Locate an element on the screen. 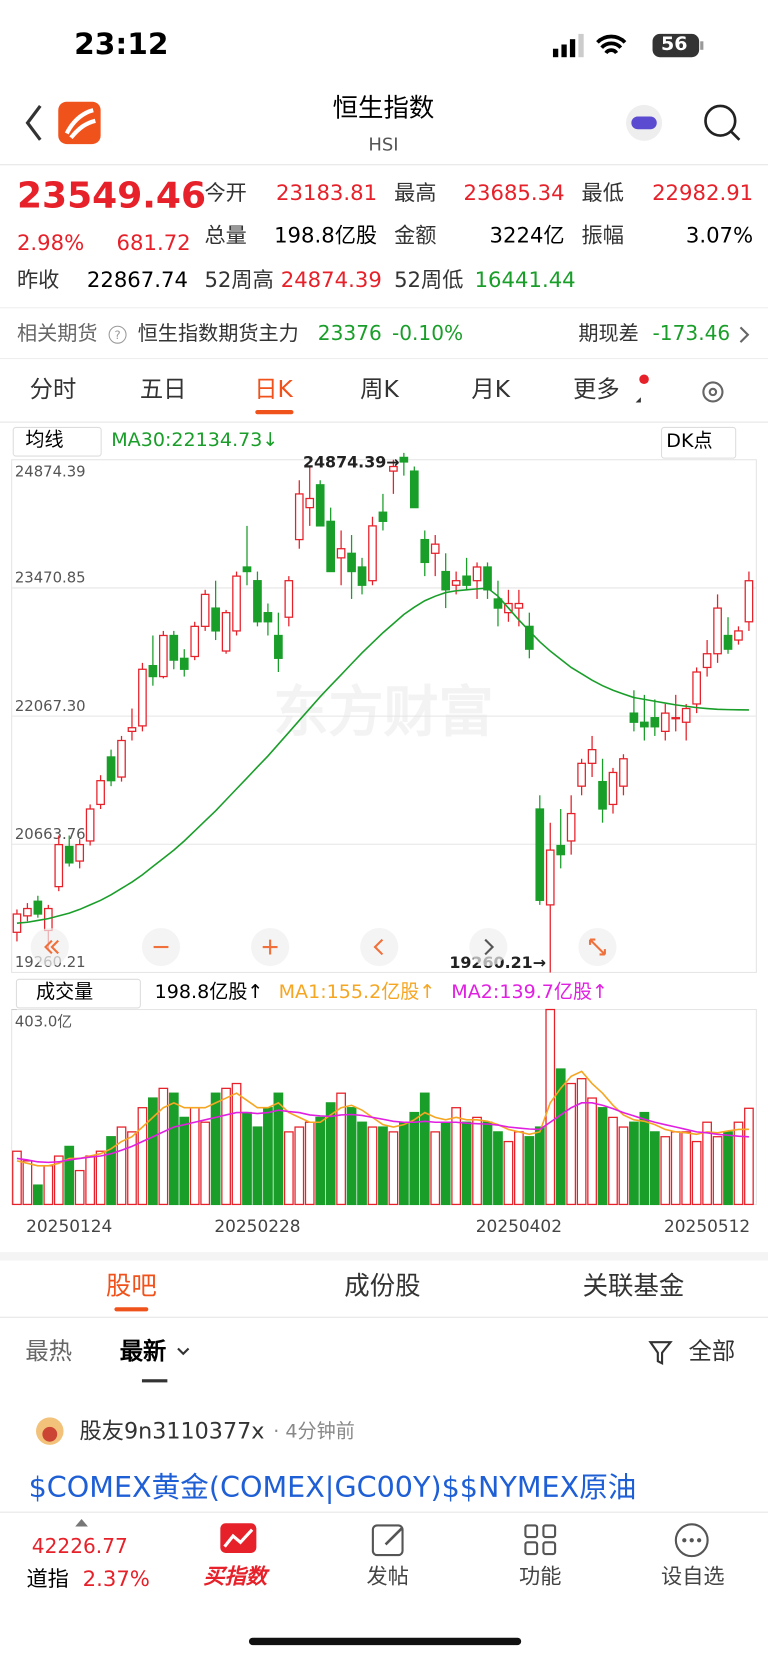 The height and width of the screenshot is (1662, 768). indicator-select is located at coordinates (57, 441).